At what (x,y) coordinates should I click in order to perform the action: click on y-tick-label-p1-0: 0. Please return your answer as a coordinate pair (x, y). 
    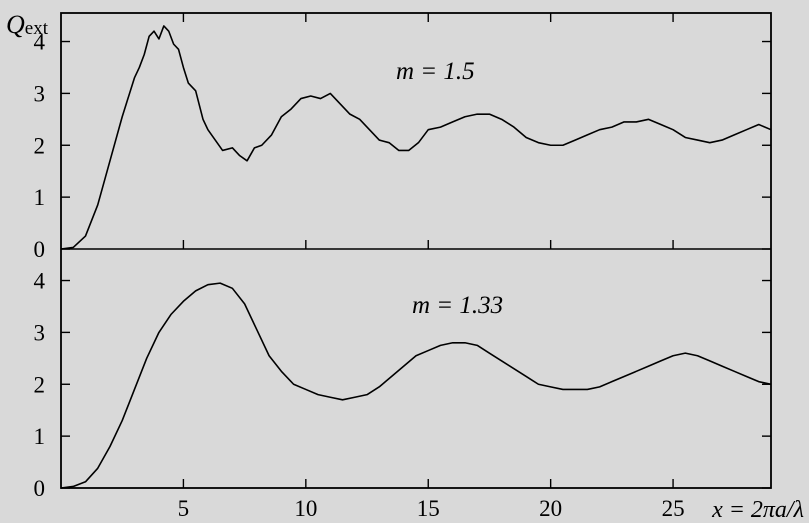
    Looking at the image, I should click on (40, 488).